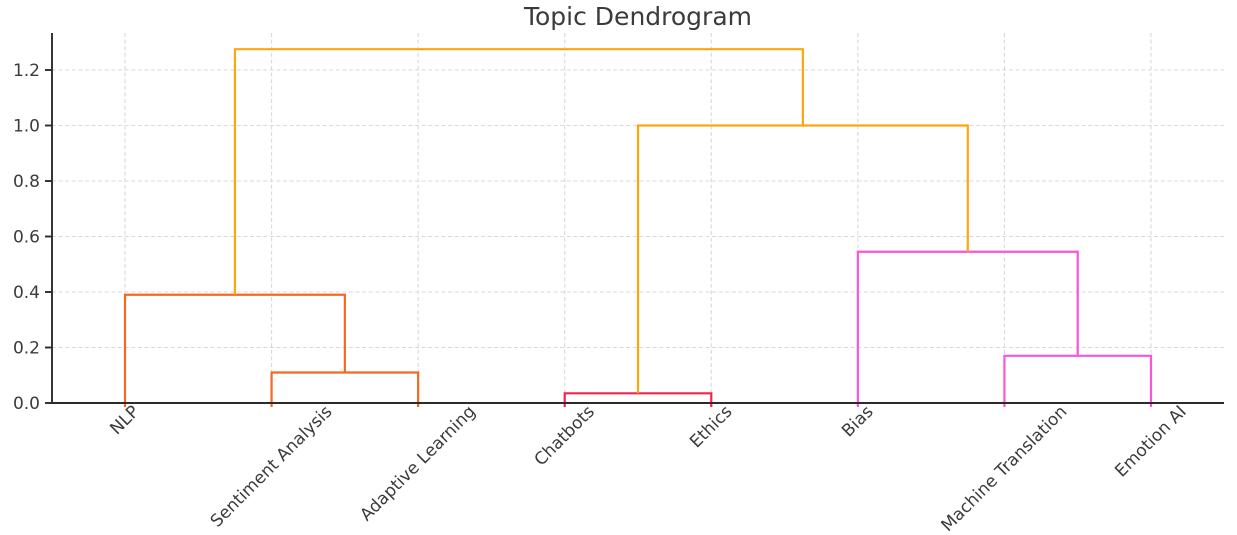 Image resolution: width=1237 pixels, height=535 pixels. I want to click on y-tick-label: 0.0, so click(26, 404).